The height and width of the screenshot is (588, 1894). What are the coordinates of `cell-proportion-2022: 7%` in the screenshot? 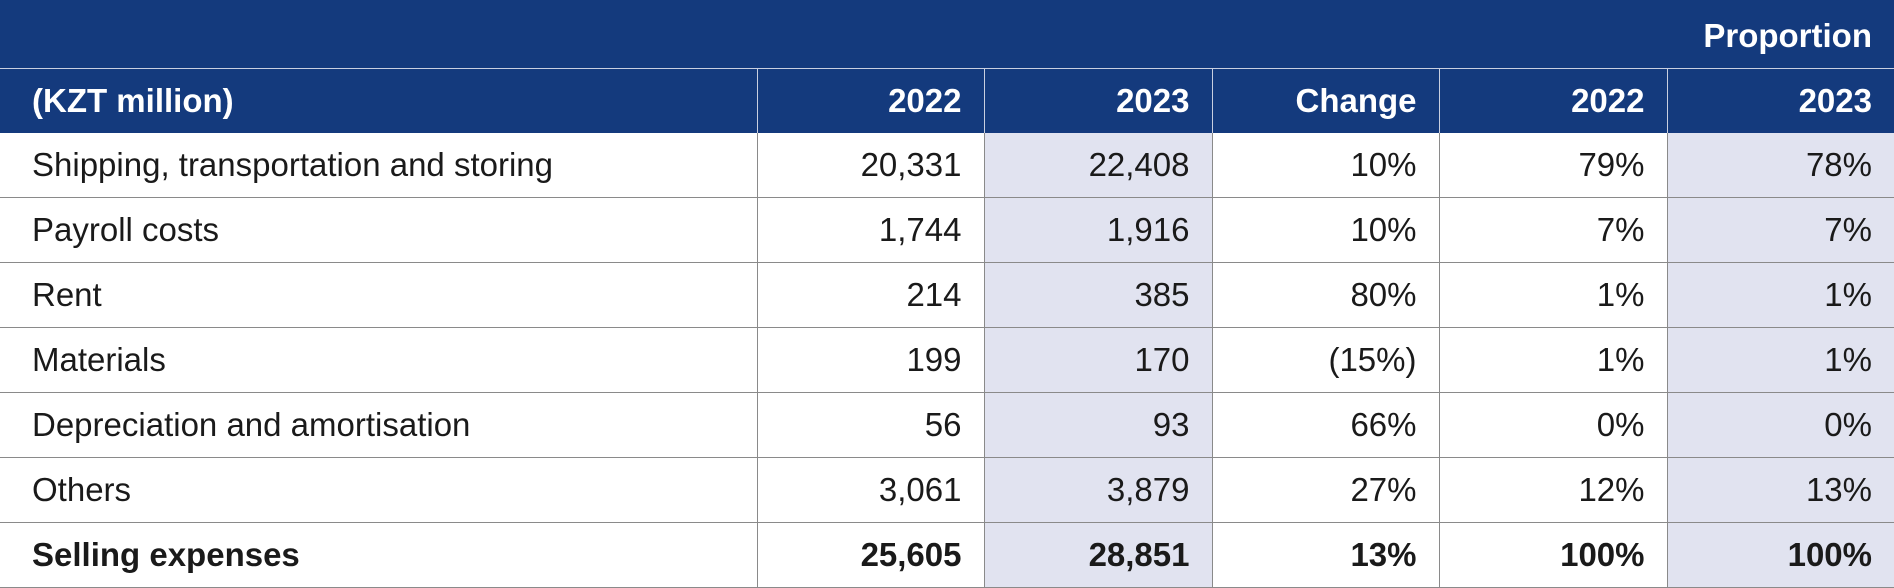 It's located at (1552, 230).